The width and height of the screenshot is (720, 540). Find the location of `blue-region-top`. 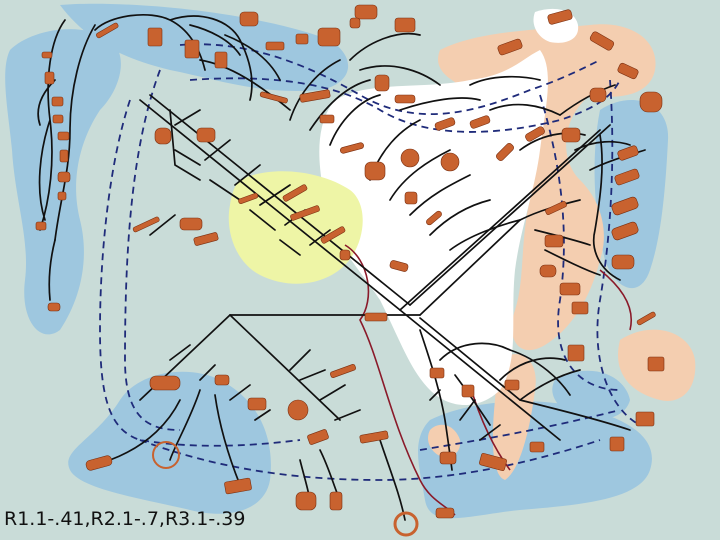

blue-region-top is located at coordinates (204, 47).